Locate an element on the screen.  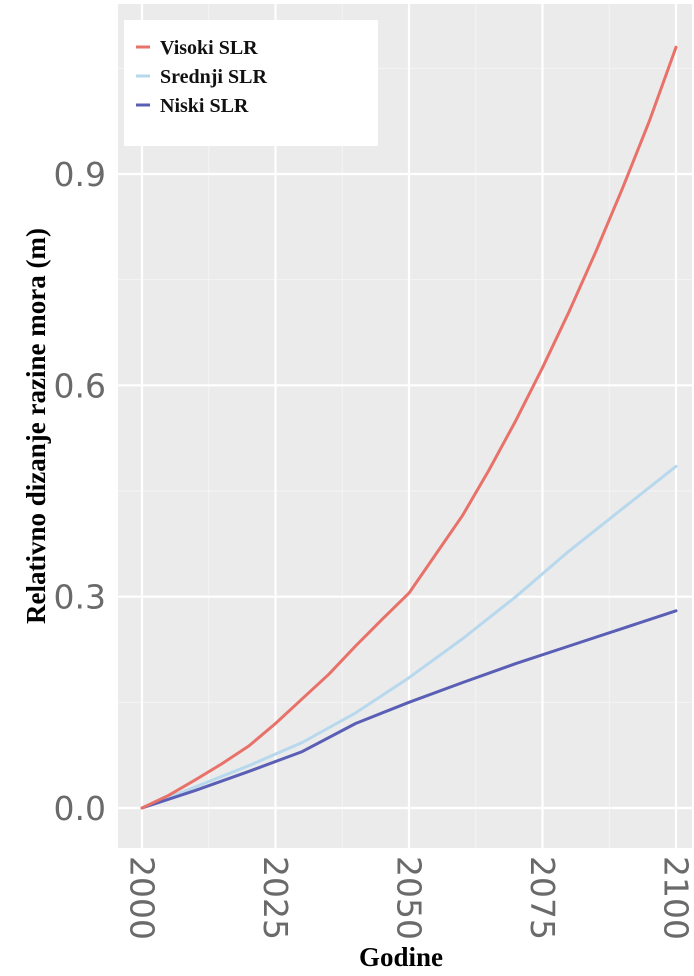
y-tick-label: 0.0 is located at coordinates (80, 808).